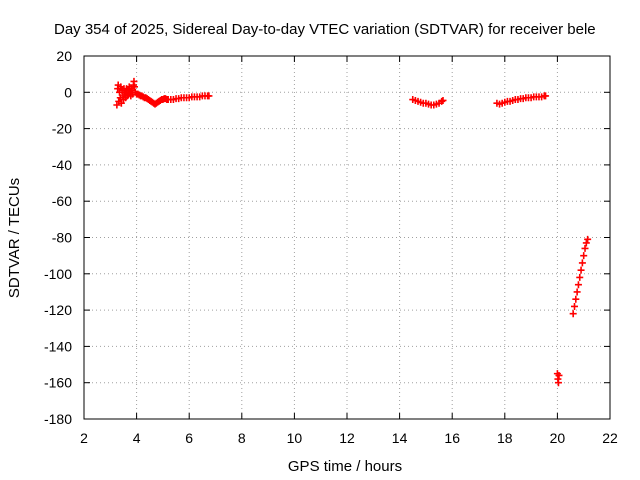  What do you see at coordinates (137, 438) in the screenshot?
I see `x-tick-label: 4` at bounding box center [137, 438].